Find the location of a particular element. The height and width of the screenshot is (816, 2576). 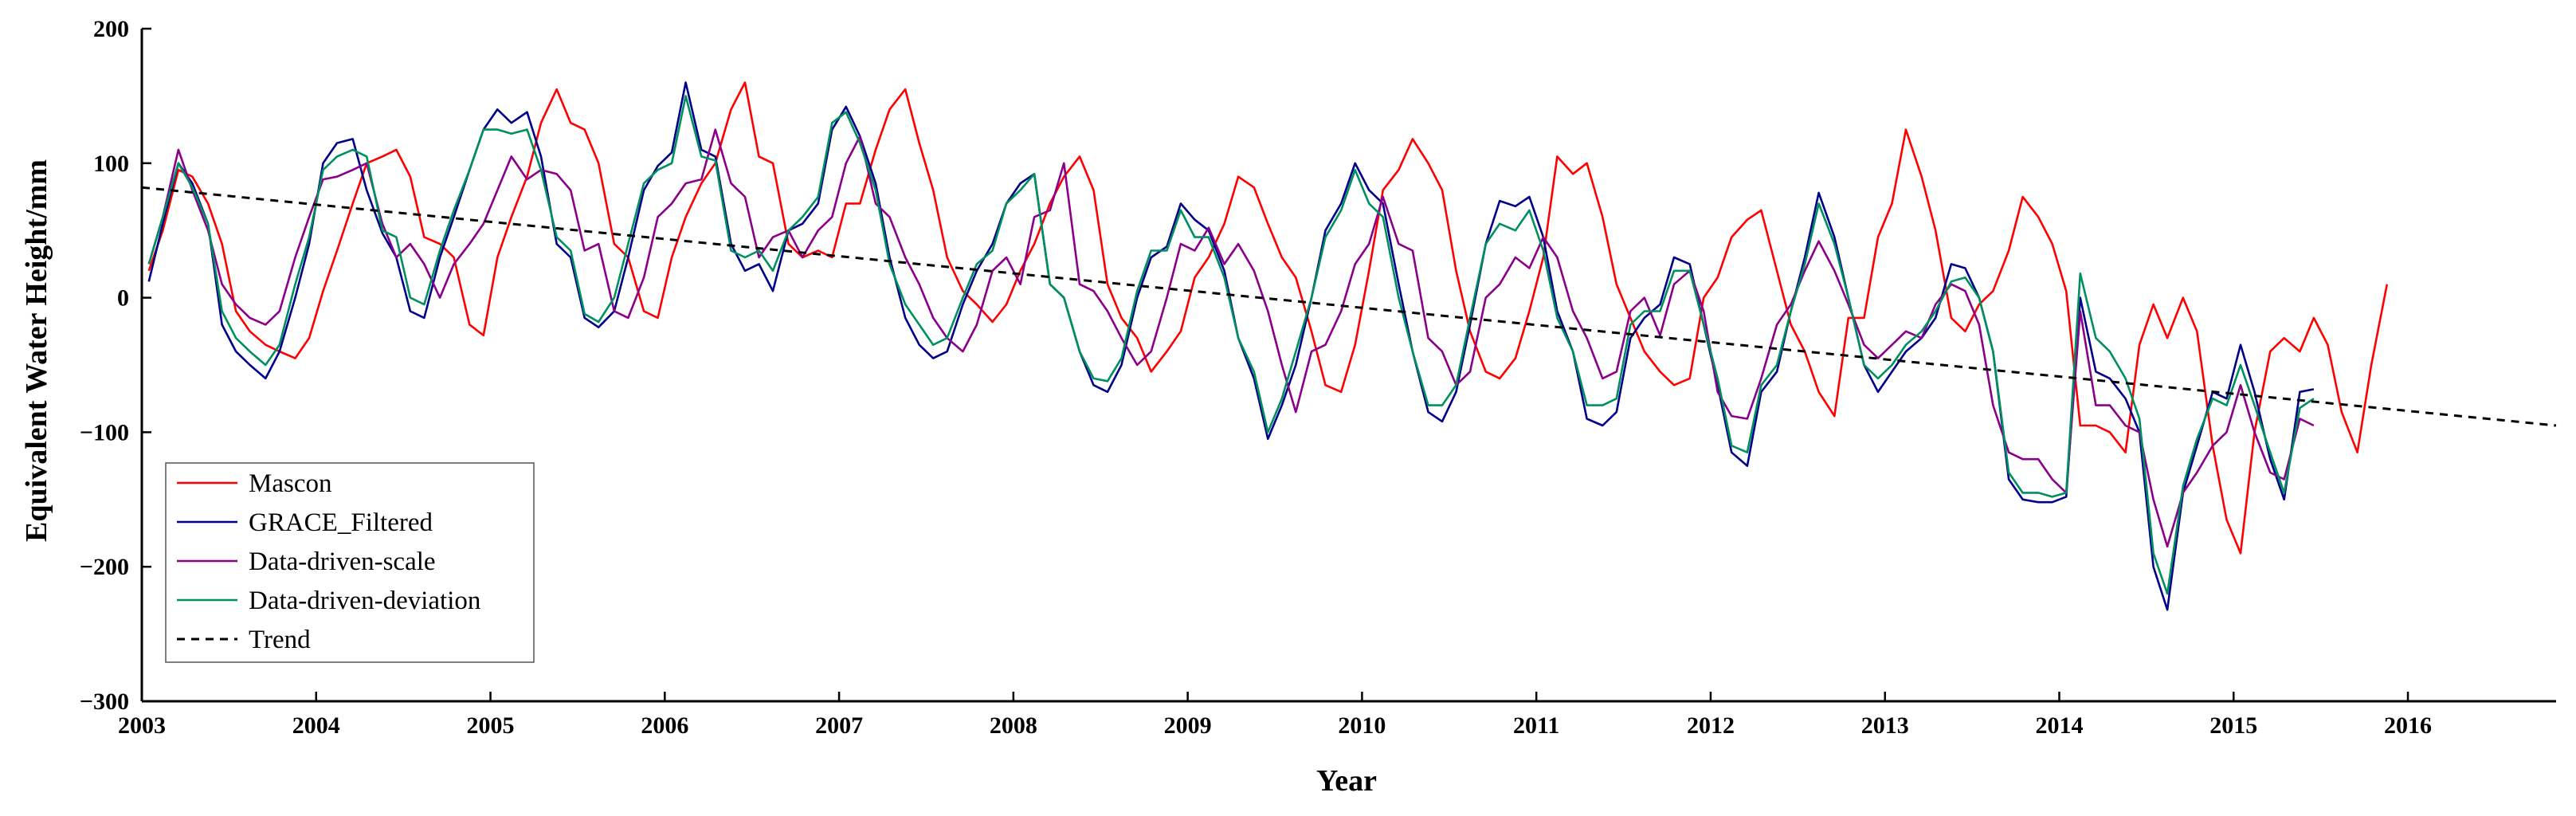

x-axis-title: Year is located at coordinates (1346, 781).